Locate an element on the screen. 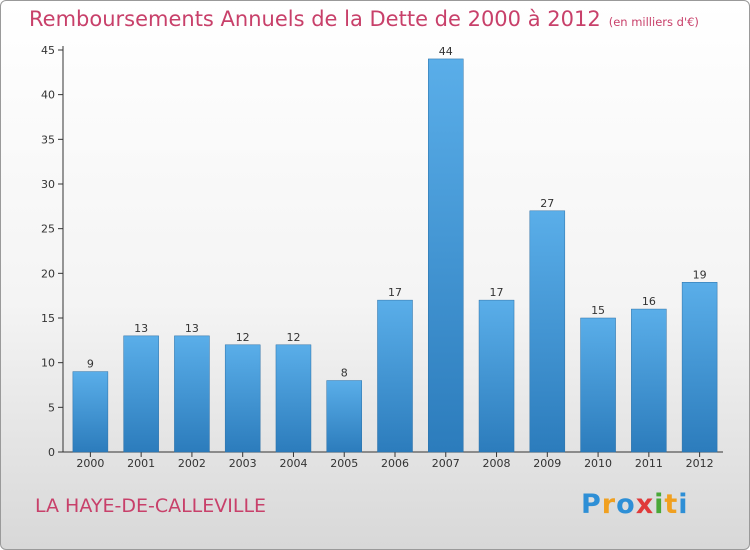 Image resolution: width=750 pixels, height=550 pixels. data-label-2008: 17 is located at coordinates (497, 292).